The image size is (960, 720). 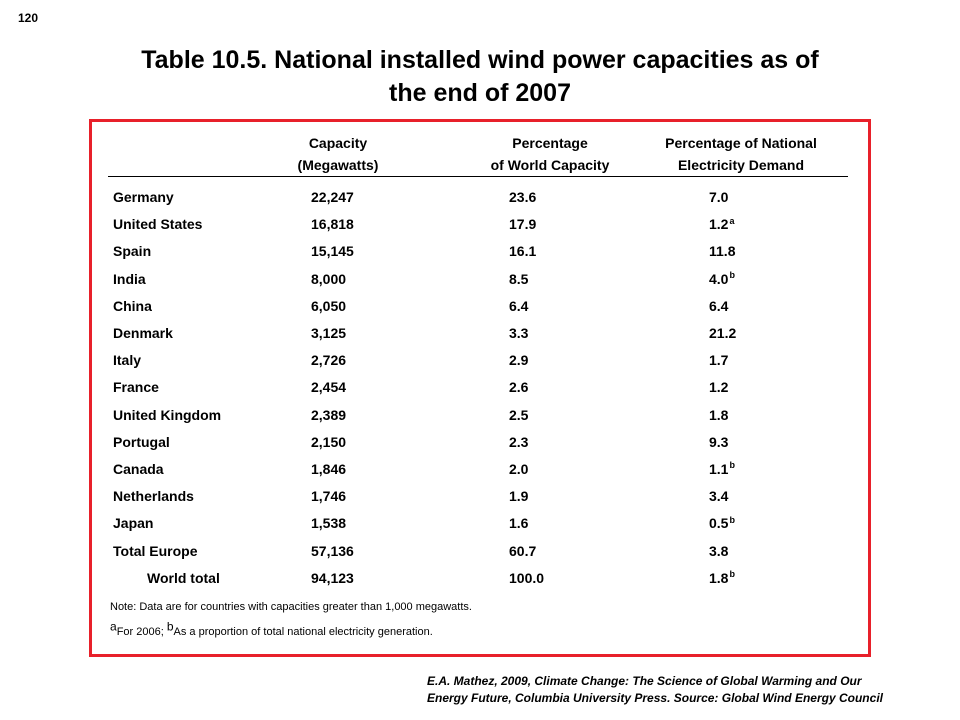 I want to click on cell-capacity: 1,846, so click(x=329, y=469).